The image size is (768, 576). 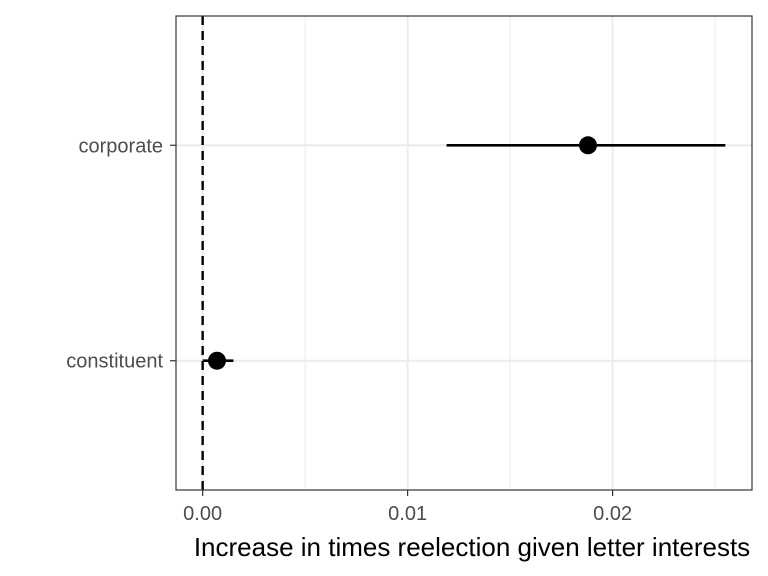 What do you see at coordinates (114, 362) in the screenshot?
I see `y-tick-label-constituent: constituent` at bounding box center [114, 362].